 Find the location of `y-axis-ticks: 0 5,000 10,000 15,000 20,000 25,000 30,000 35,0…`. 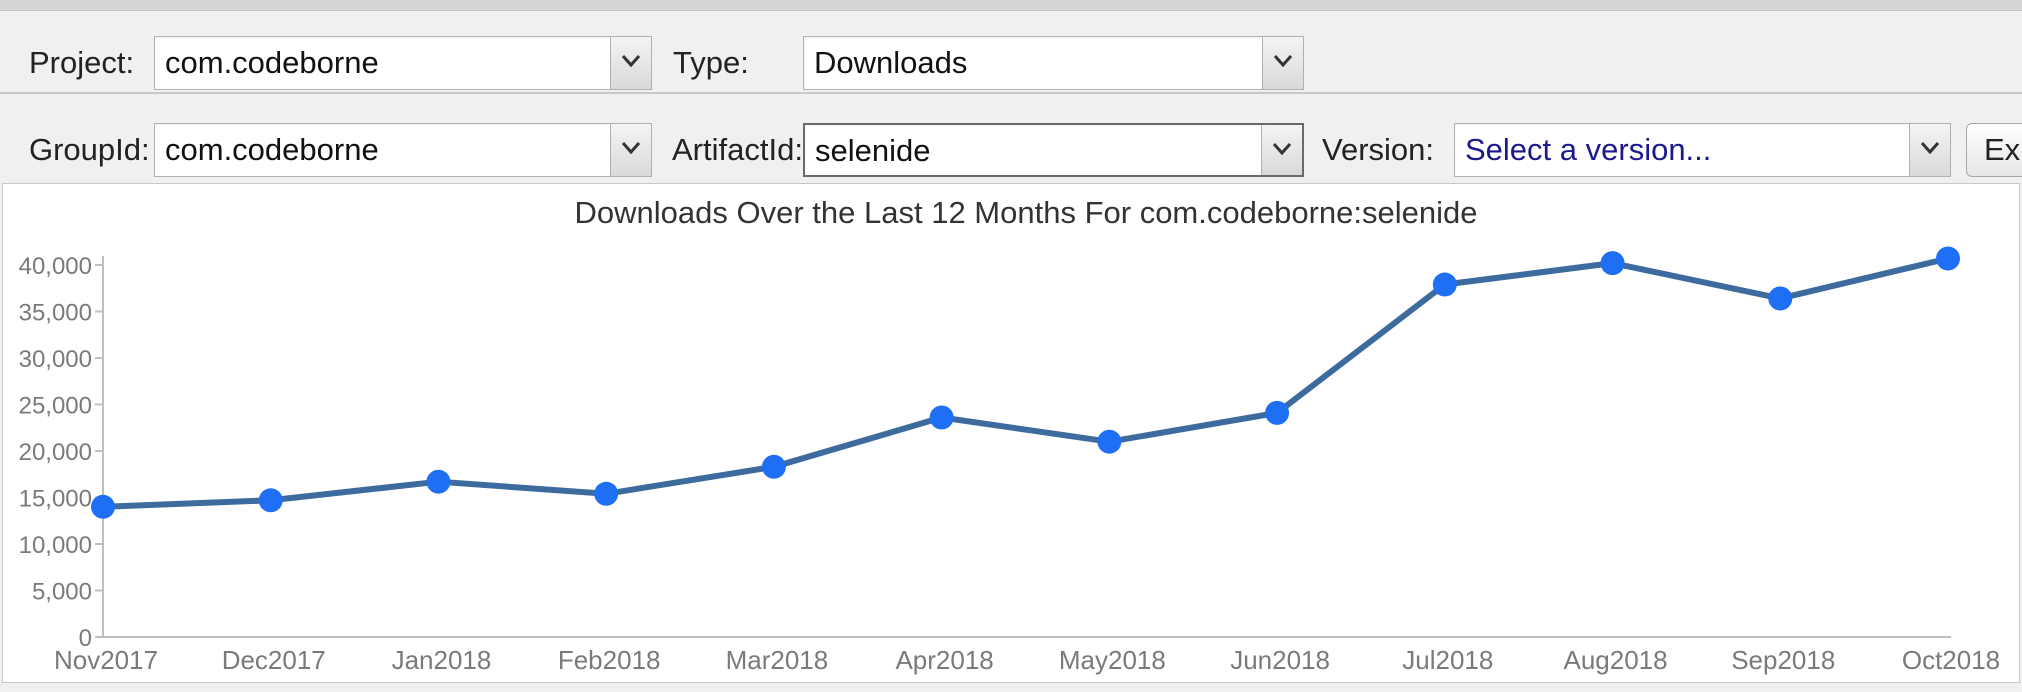

y-axis-ticks: 0 5,000 10,000 15,000 20,000 25,000 30,000 35,0… is located at coordinates (61, 452).